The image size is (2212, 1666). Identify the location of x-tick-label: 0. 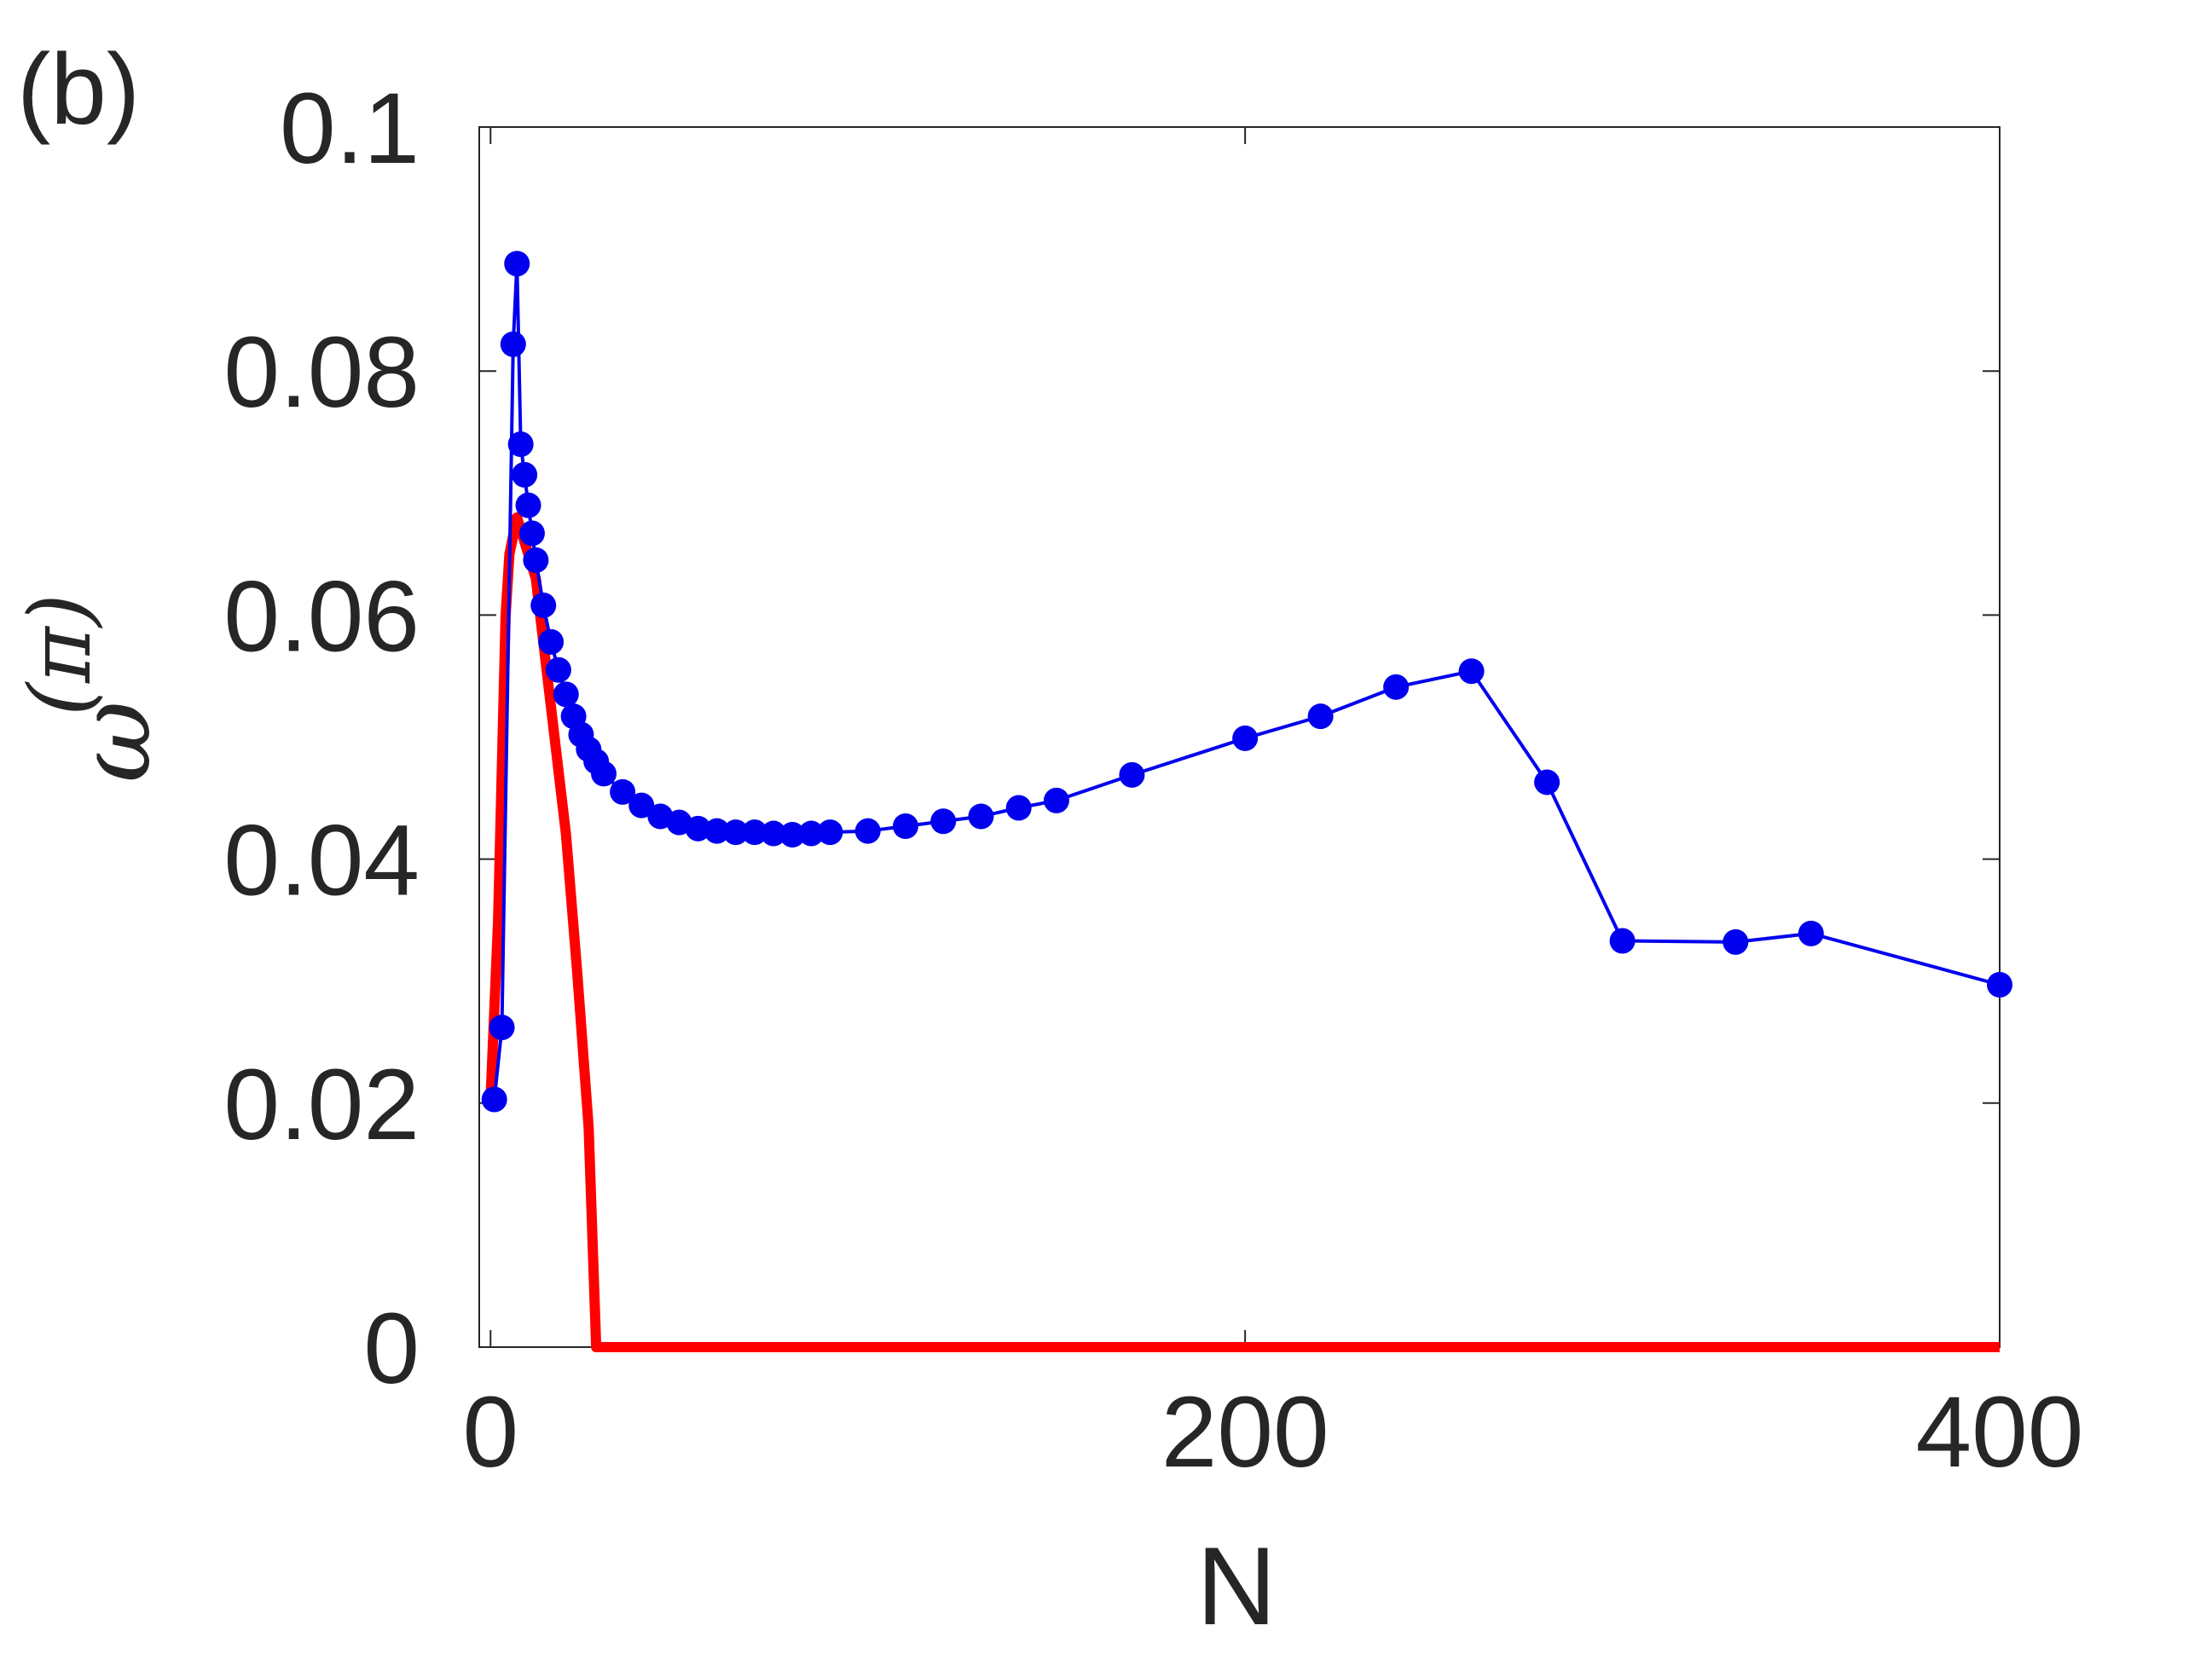
(490, 1432).